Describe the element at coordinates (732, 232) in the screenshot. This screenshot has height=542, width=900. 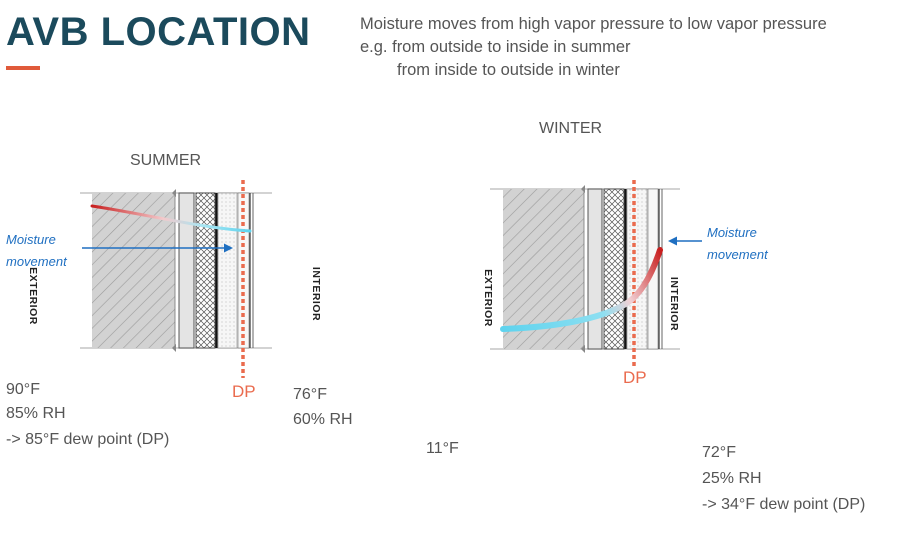
I see `winter-moisture-label-1: Moisture` at that location.